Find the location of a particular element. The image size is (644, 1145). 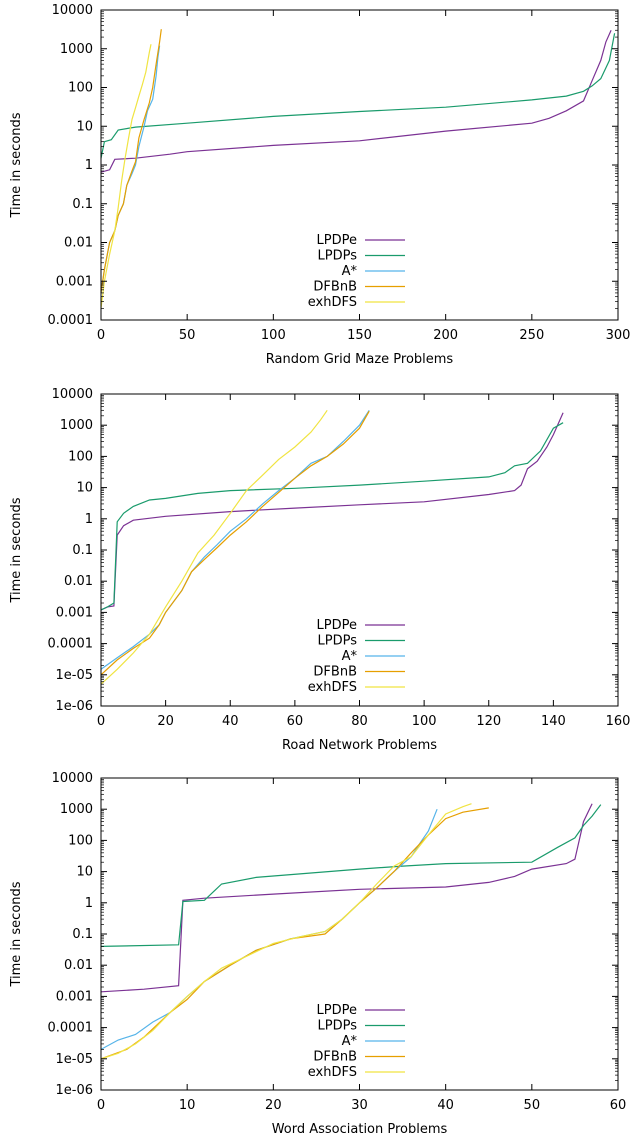

x-tick-label: 10 is located at coordinates (187, 1105).